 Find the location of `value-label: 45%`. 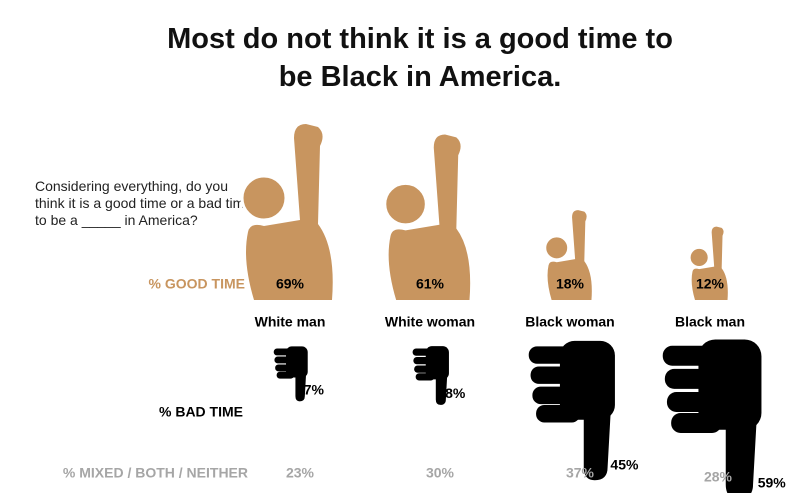

value-label: 45% is located at coordinates (624, 464).